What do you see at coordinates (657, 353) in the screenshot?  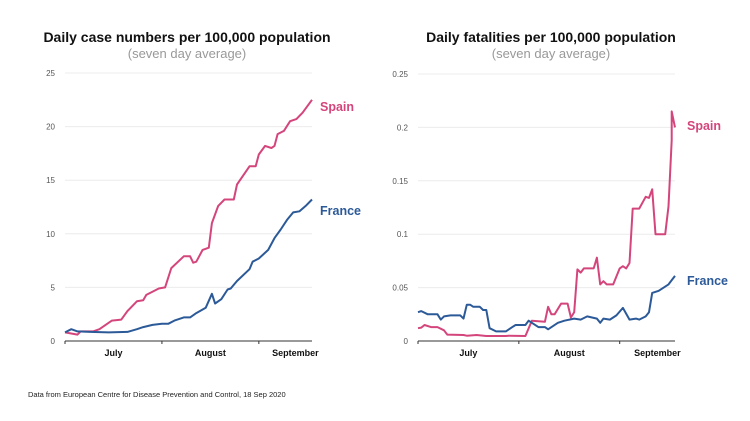 I see `right-x-tick-label: September` at bounding box center [657, 353].